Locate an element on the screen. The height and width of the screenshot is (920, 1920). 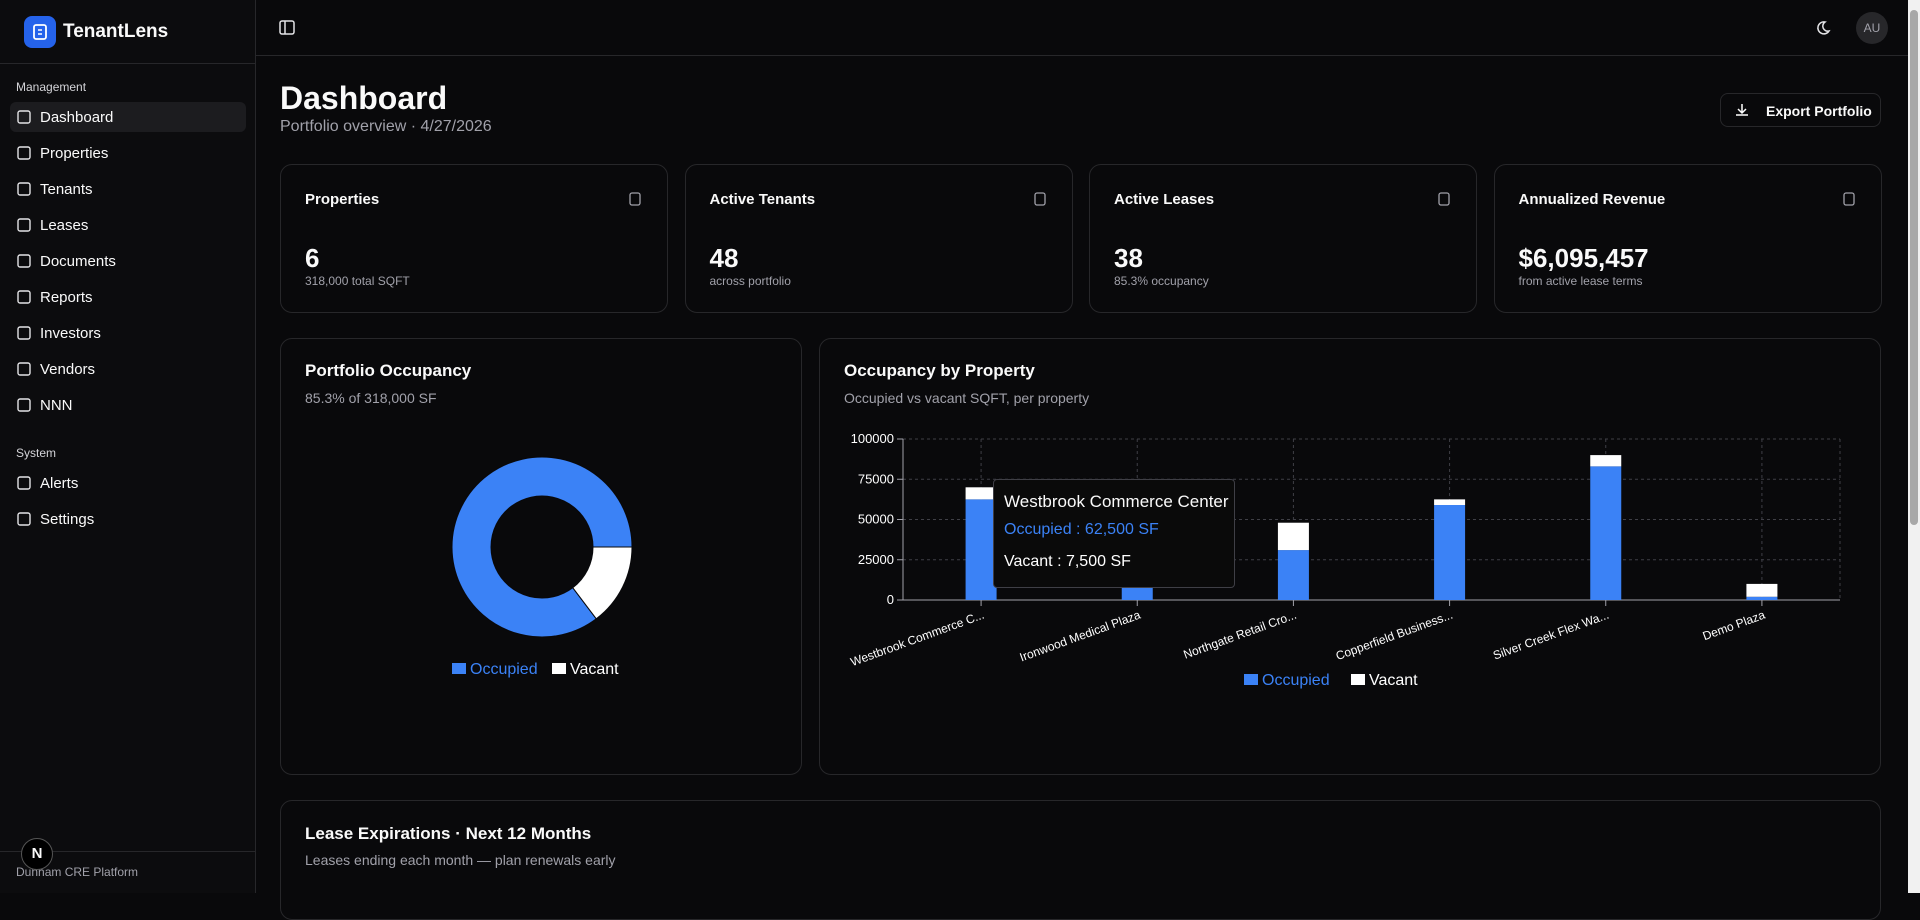
nav-label: Alerts is located at coordinates (59, 483).